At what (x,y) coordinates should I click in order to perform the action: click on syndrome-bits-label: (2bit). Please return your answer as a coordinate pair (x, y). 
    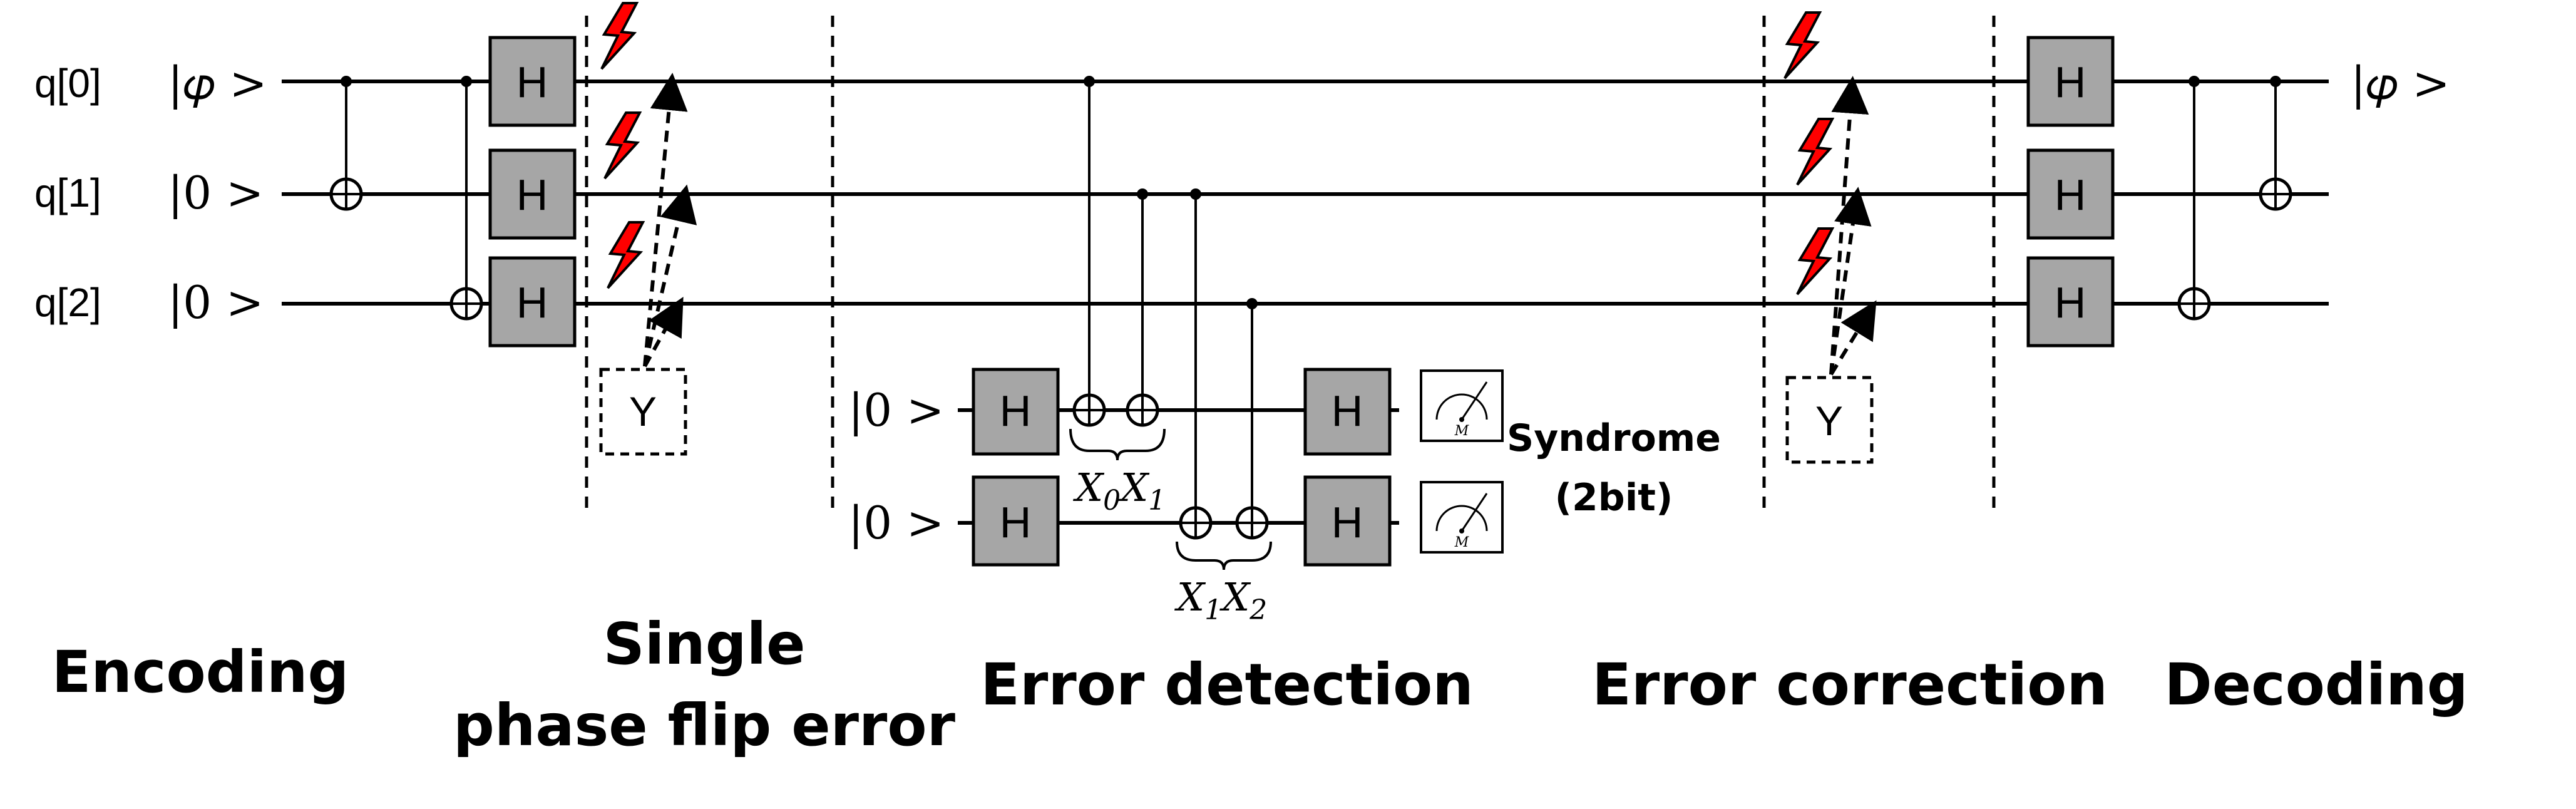
    Looking at the image, I should click on (1614, 498).